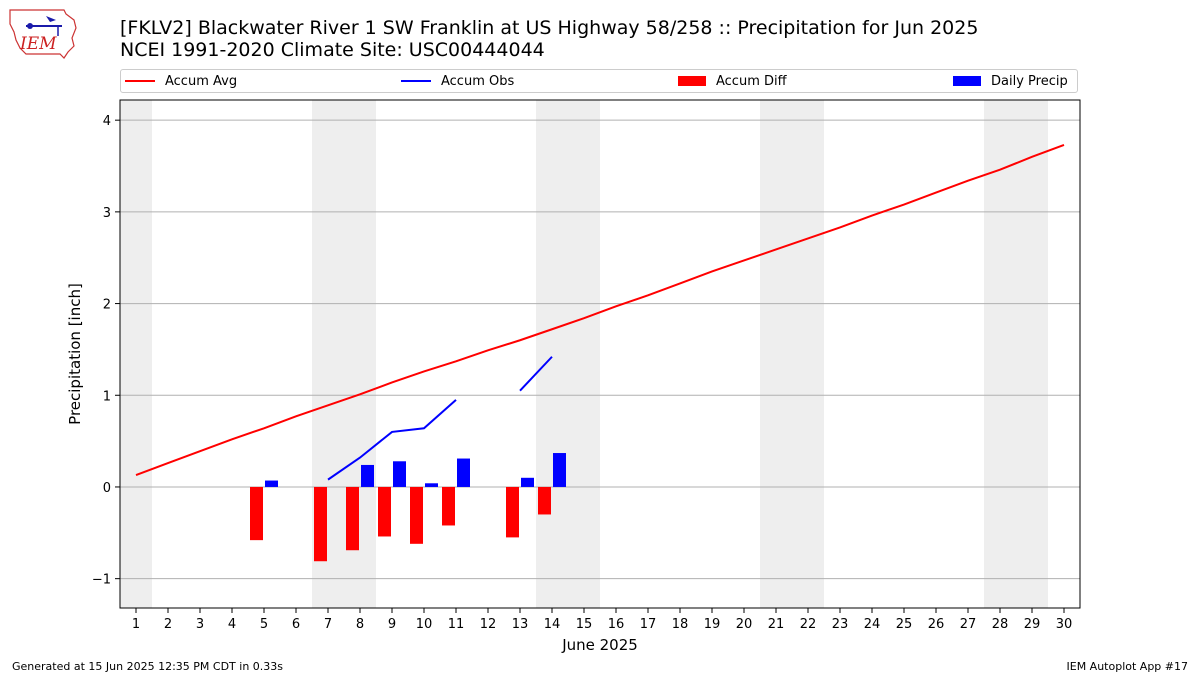 This screenshot has width=1200, height=675. Describe the element at coordinates (552, 624) in the screenshot. I see `x-tick-label: 14` at that location.